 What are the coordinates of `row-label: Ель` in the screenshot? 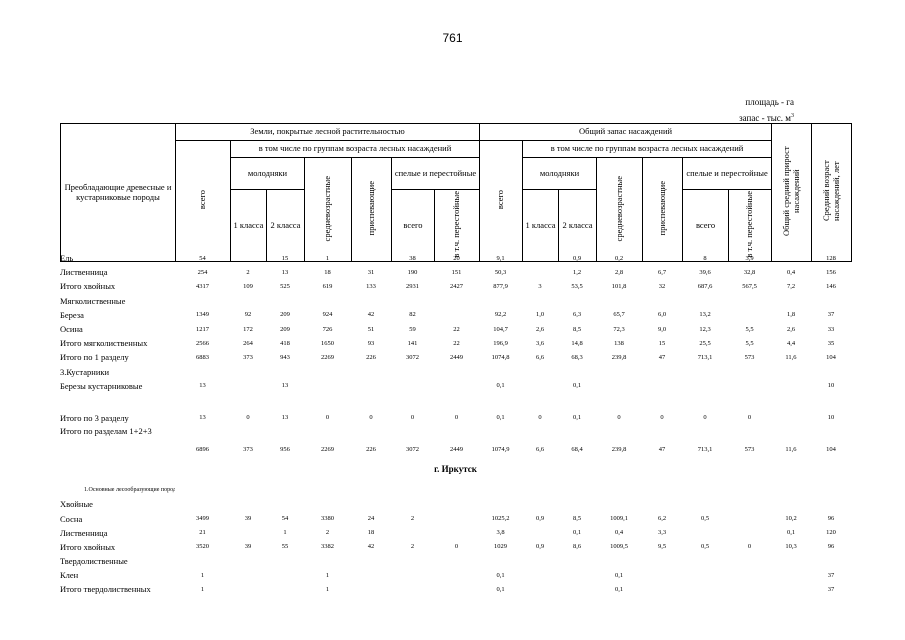 It's located at (67, 258).